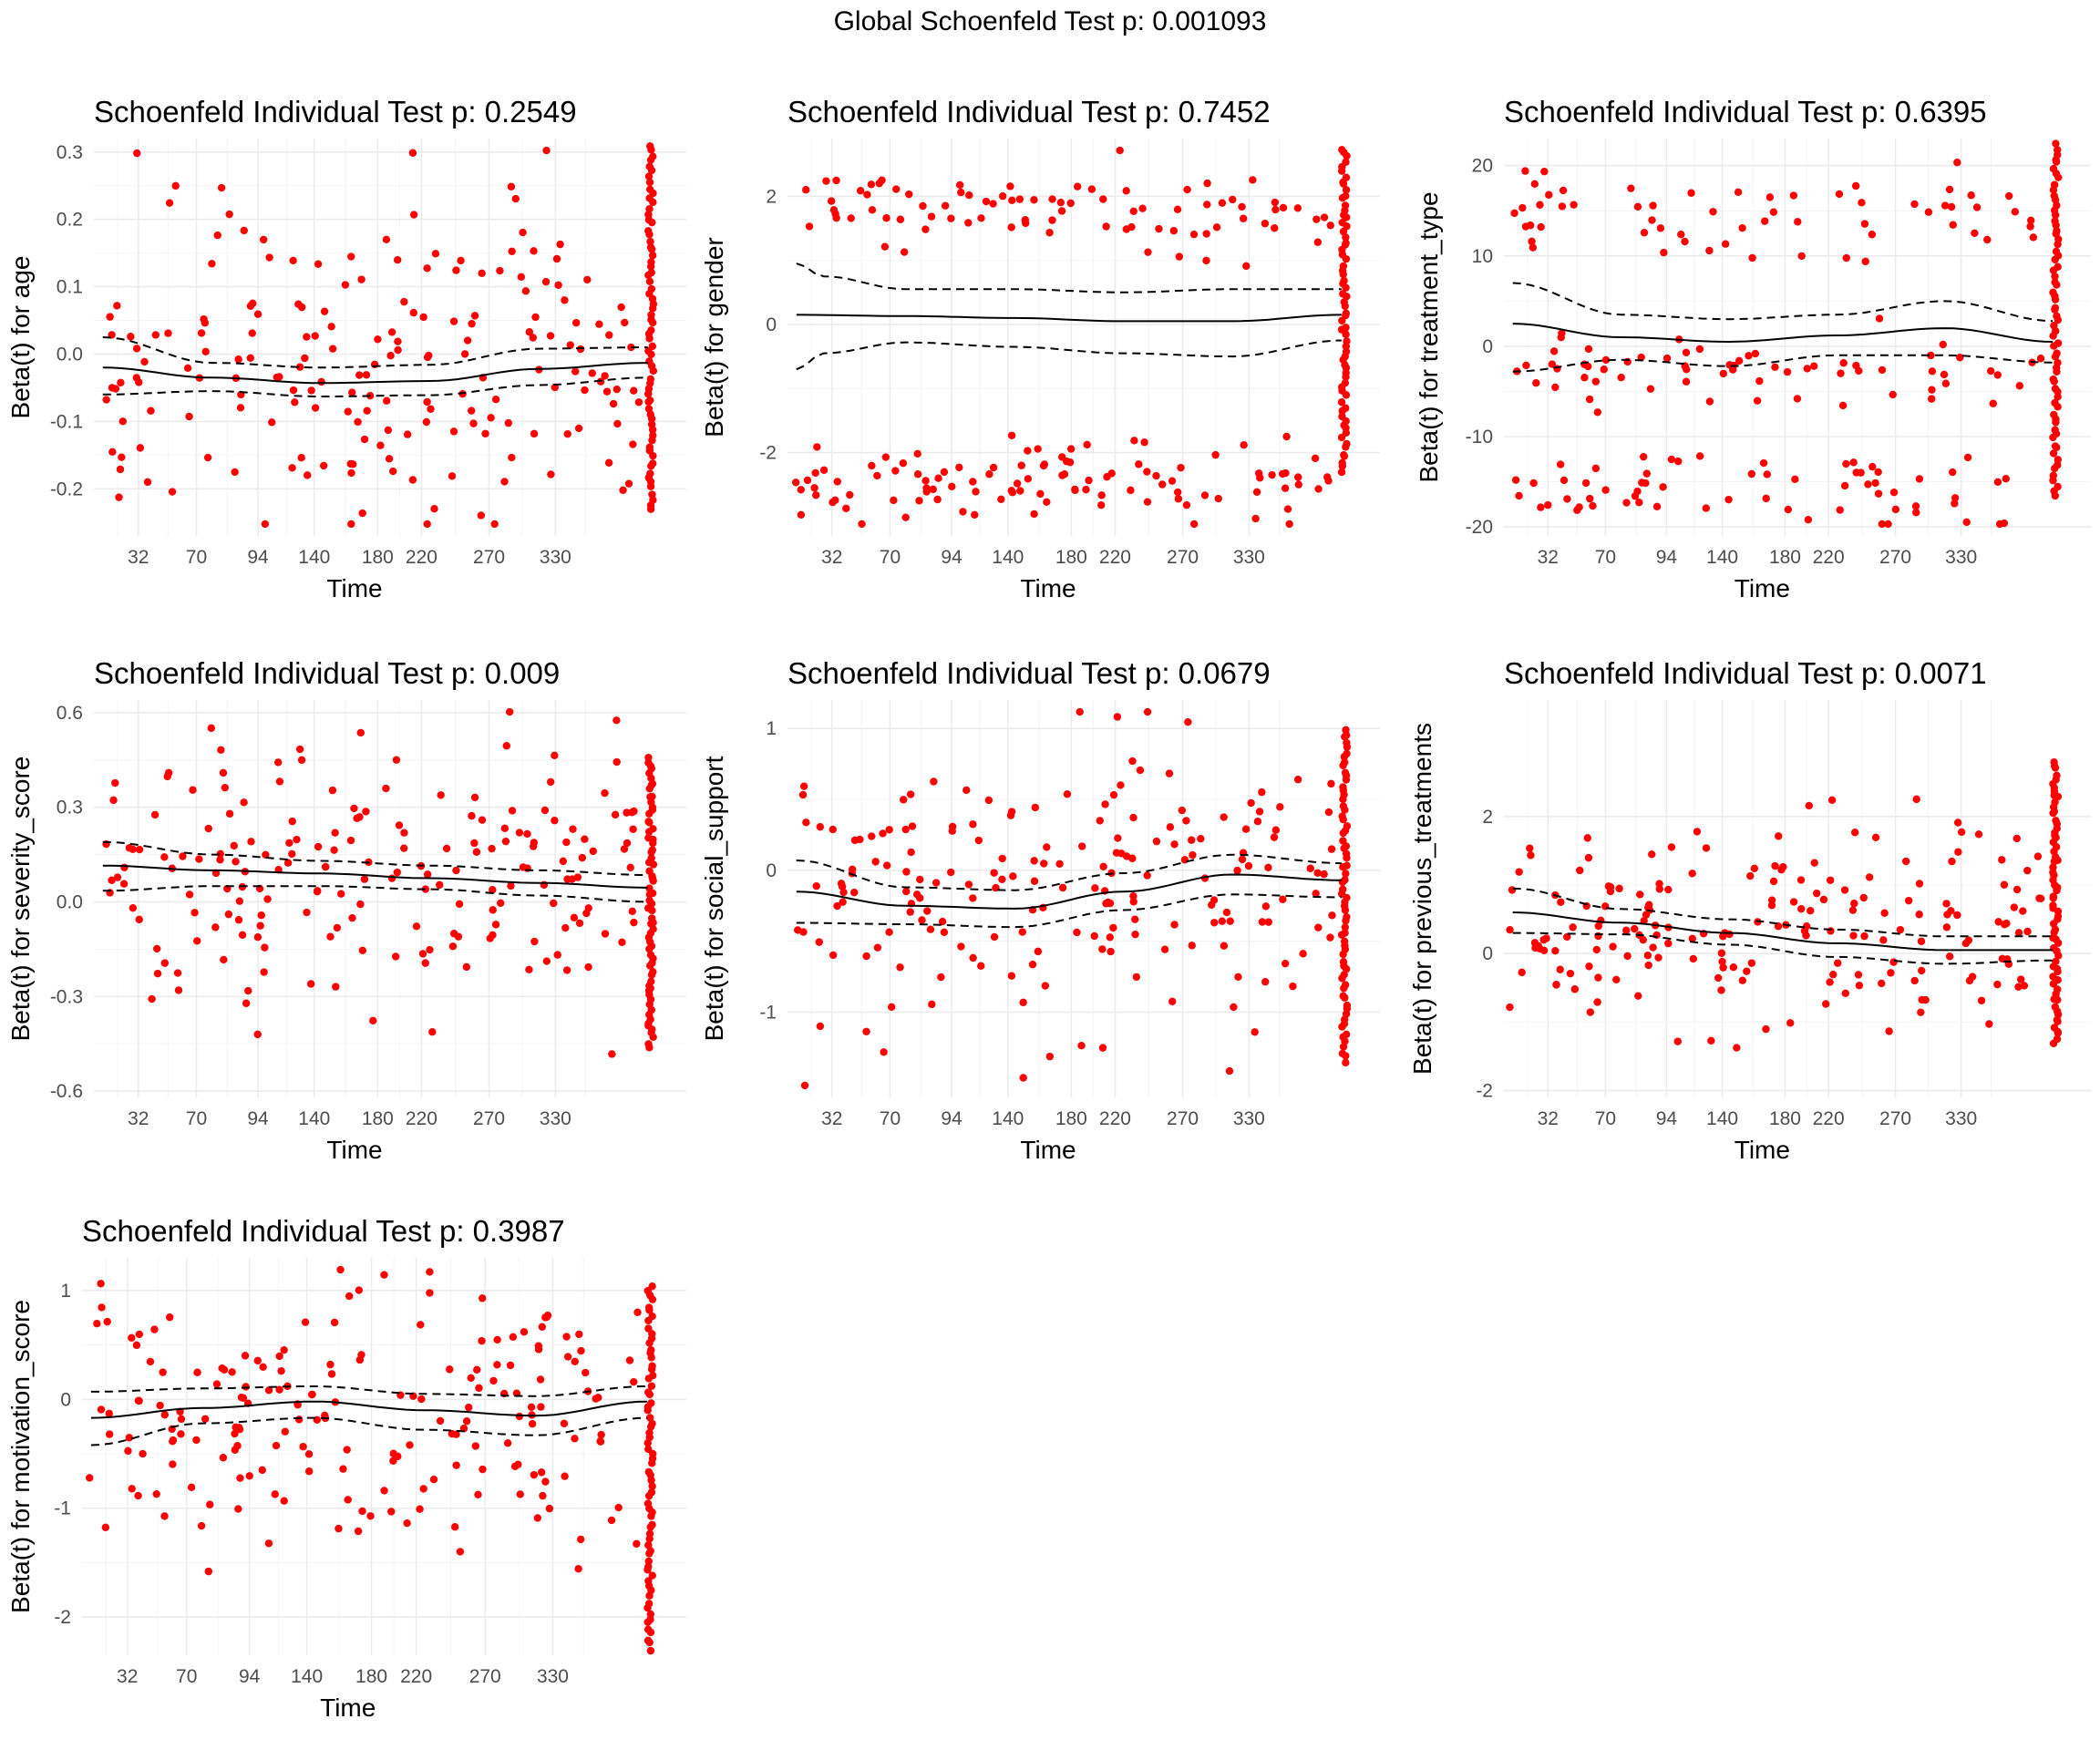 This screenshot has width=2100, height=1750. What do you see at coordinates (1480, 527) in the screenshot?
I see `y-tick-label: -20` at bounding box center [1480, 527].